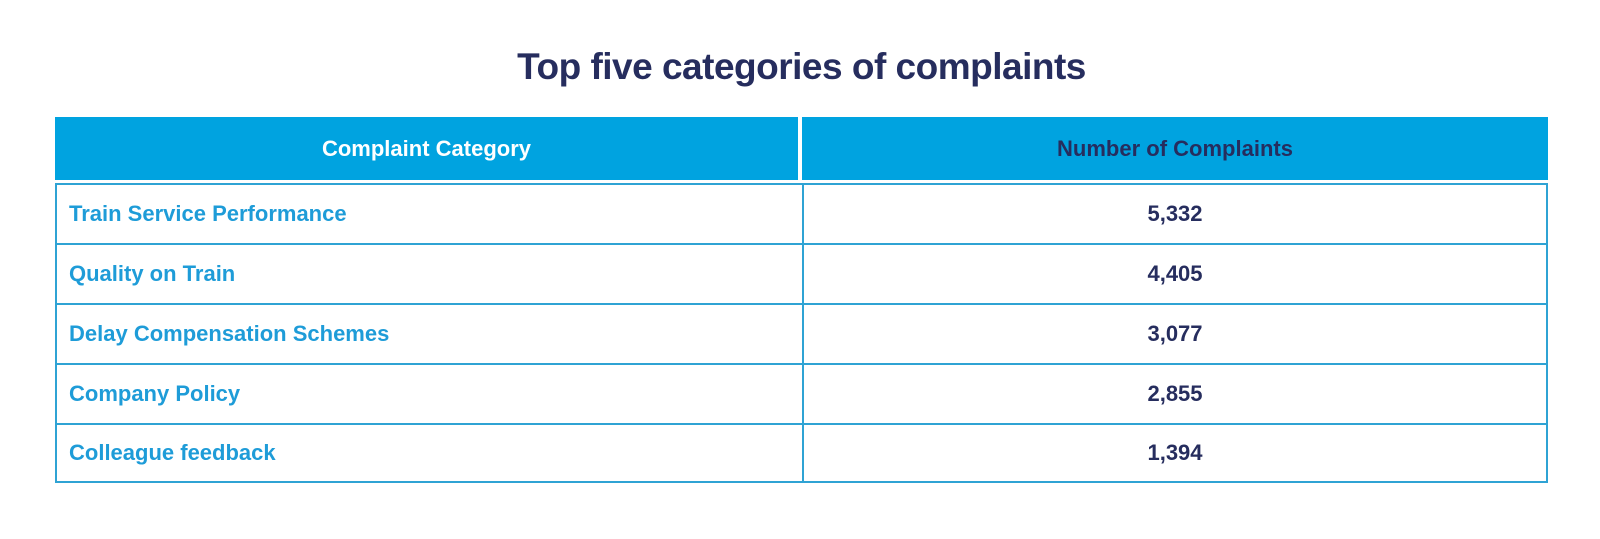 The height and width of the screenshot is (539, 1600). I want to click on column-header-category: Complaint Category, so click(428, 150).